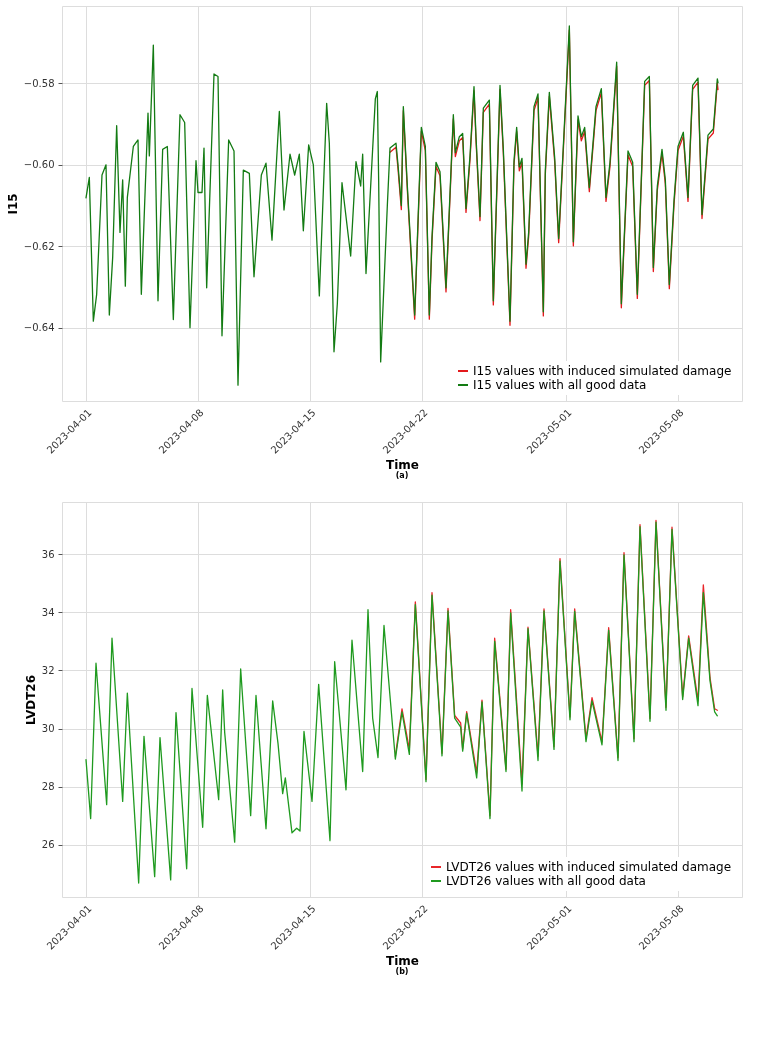 This screenshot has width=774, height=1054. Describe the element at coordinates (30, 700) in the screenshot. I see `y-axis-title: LVDT26` at that location.